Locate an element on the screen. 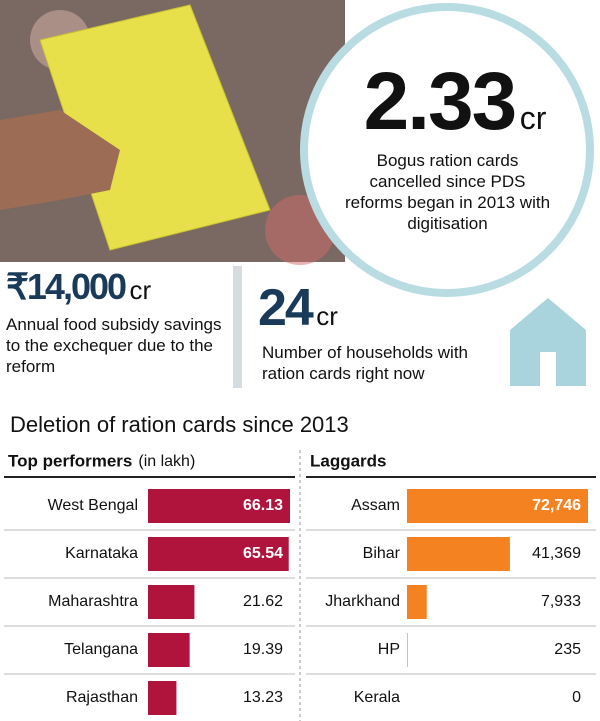 Image resolution: width=600 pixels, height=721 pixels. highlight-number: 2.33 is located at coordinates (440, 101).